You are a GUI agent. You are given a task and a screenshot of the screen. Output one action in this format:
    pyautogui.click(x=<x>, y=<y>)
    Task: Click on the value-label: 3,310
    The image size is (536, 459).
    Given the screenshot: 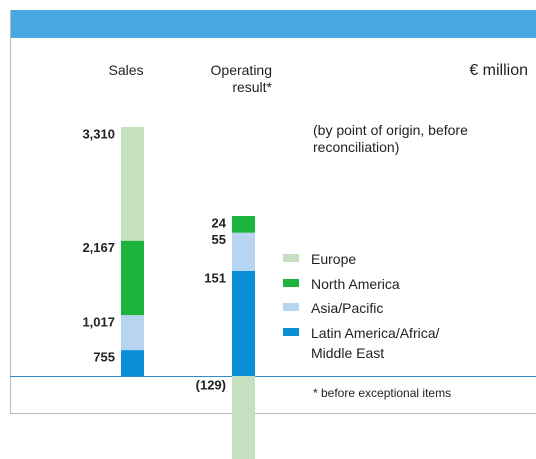 What is the action you would take?
    pyautogui.click(x=98, y=133)
    